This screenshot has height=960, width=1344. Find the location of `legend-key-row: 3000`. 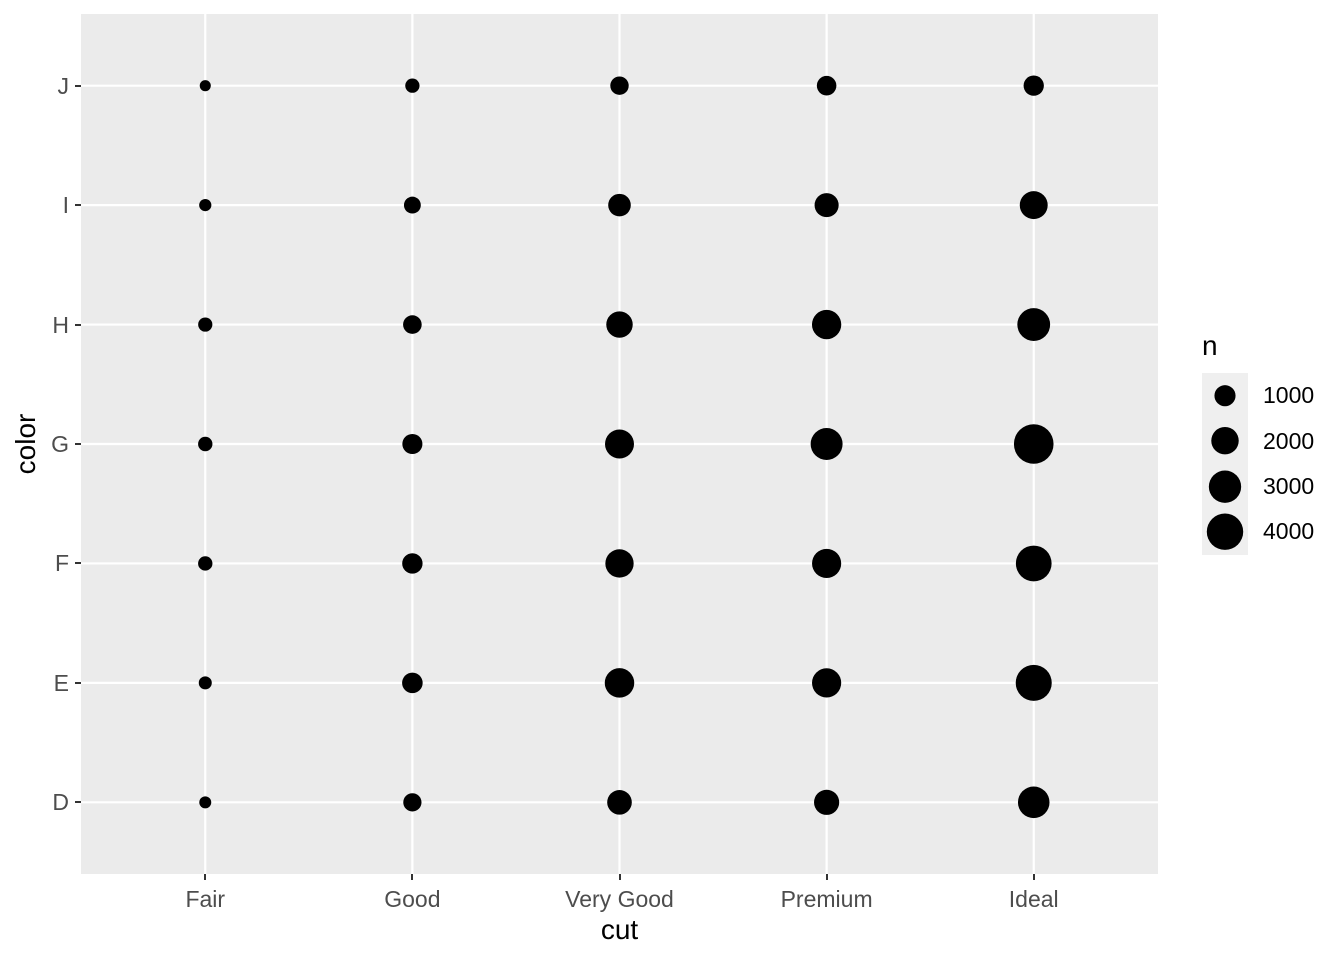

legend-key-row: 3000 is located at coordinates (1258, 486).